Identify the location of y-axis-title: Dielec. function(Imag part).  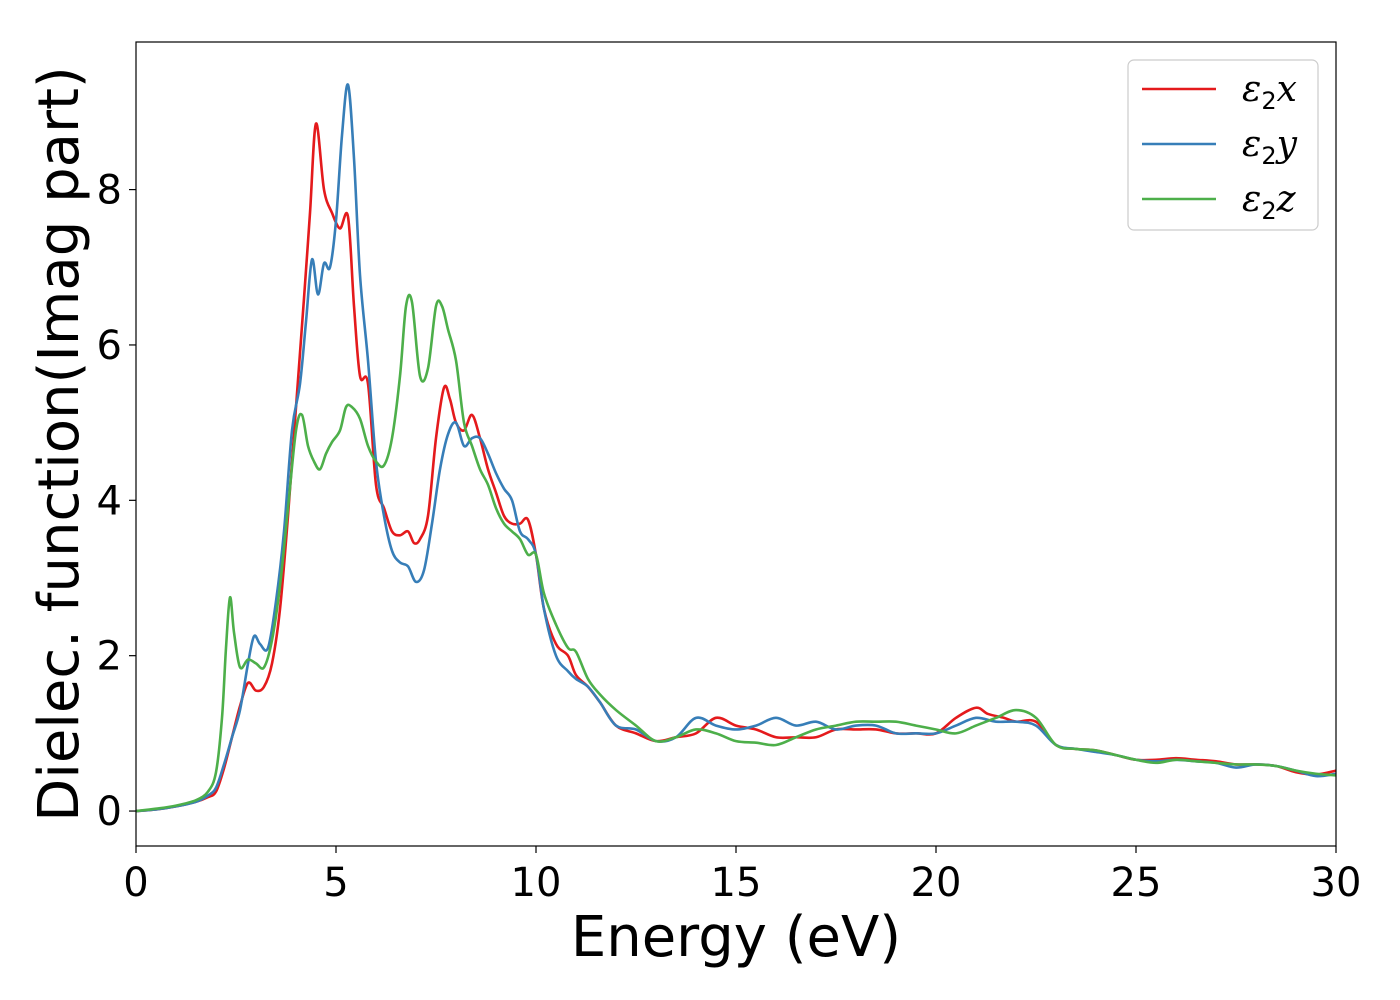
(59, 444).